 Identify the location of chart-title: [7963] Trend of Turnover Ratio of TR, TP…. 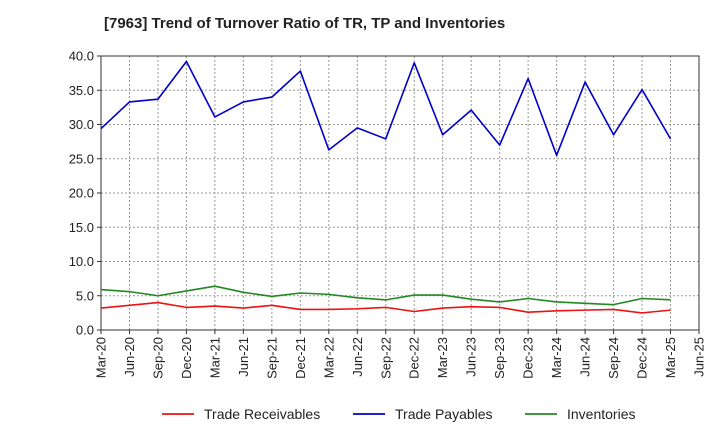
(305, 23).